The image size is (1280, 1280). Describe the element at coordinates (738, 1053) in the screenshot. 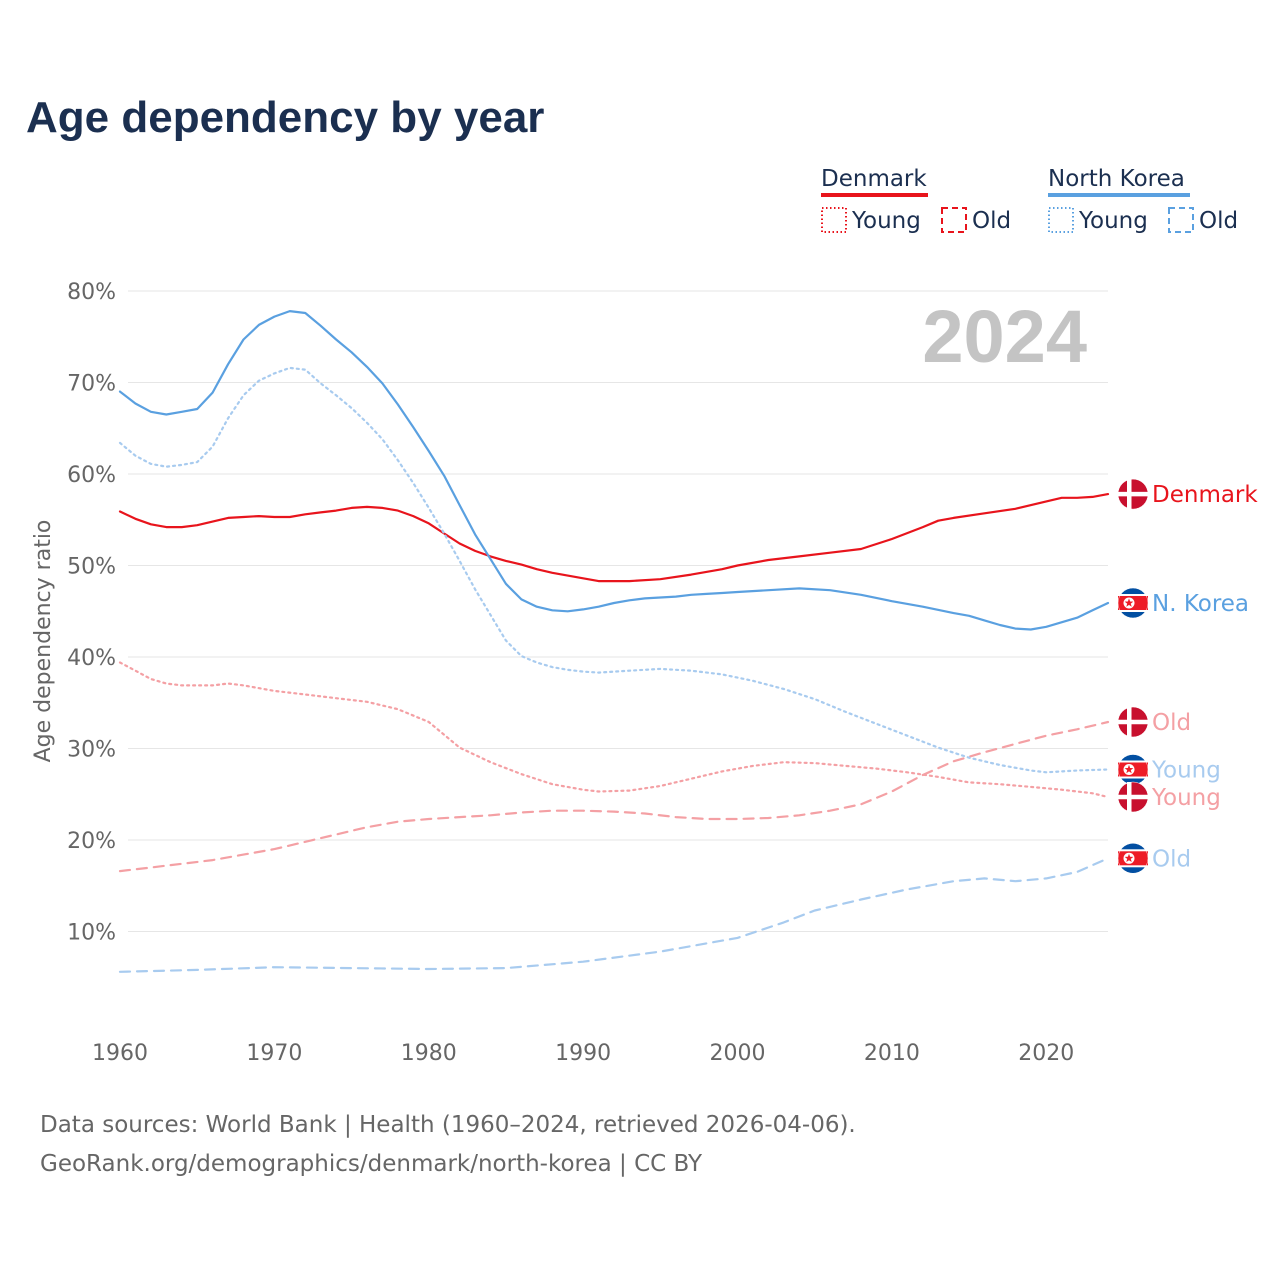

I see `x-tick-label: 2000` at that location.